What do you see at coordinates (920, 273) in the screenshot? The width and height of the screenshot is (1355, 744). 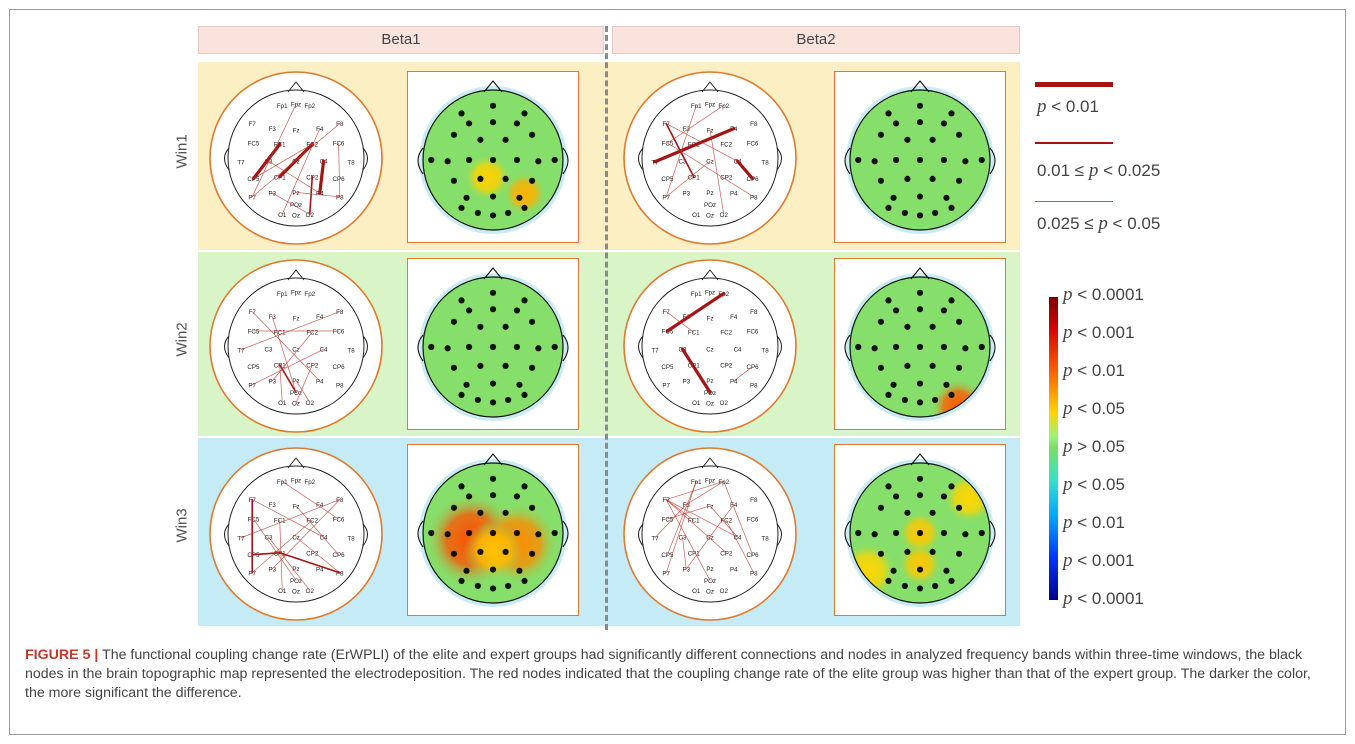 I see `nose-icon` at bounding box center [920, 273].